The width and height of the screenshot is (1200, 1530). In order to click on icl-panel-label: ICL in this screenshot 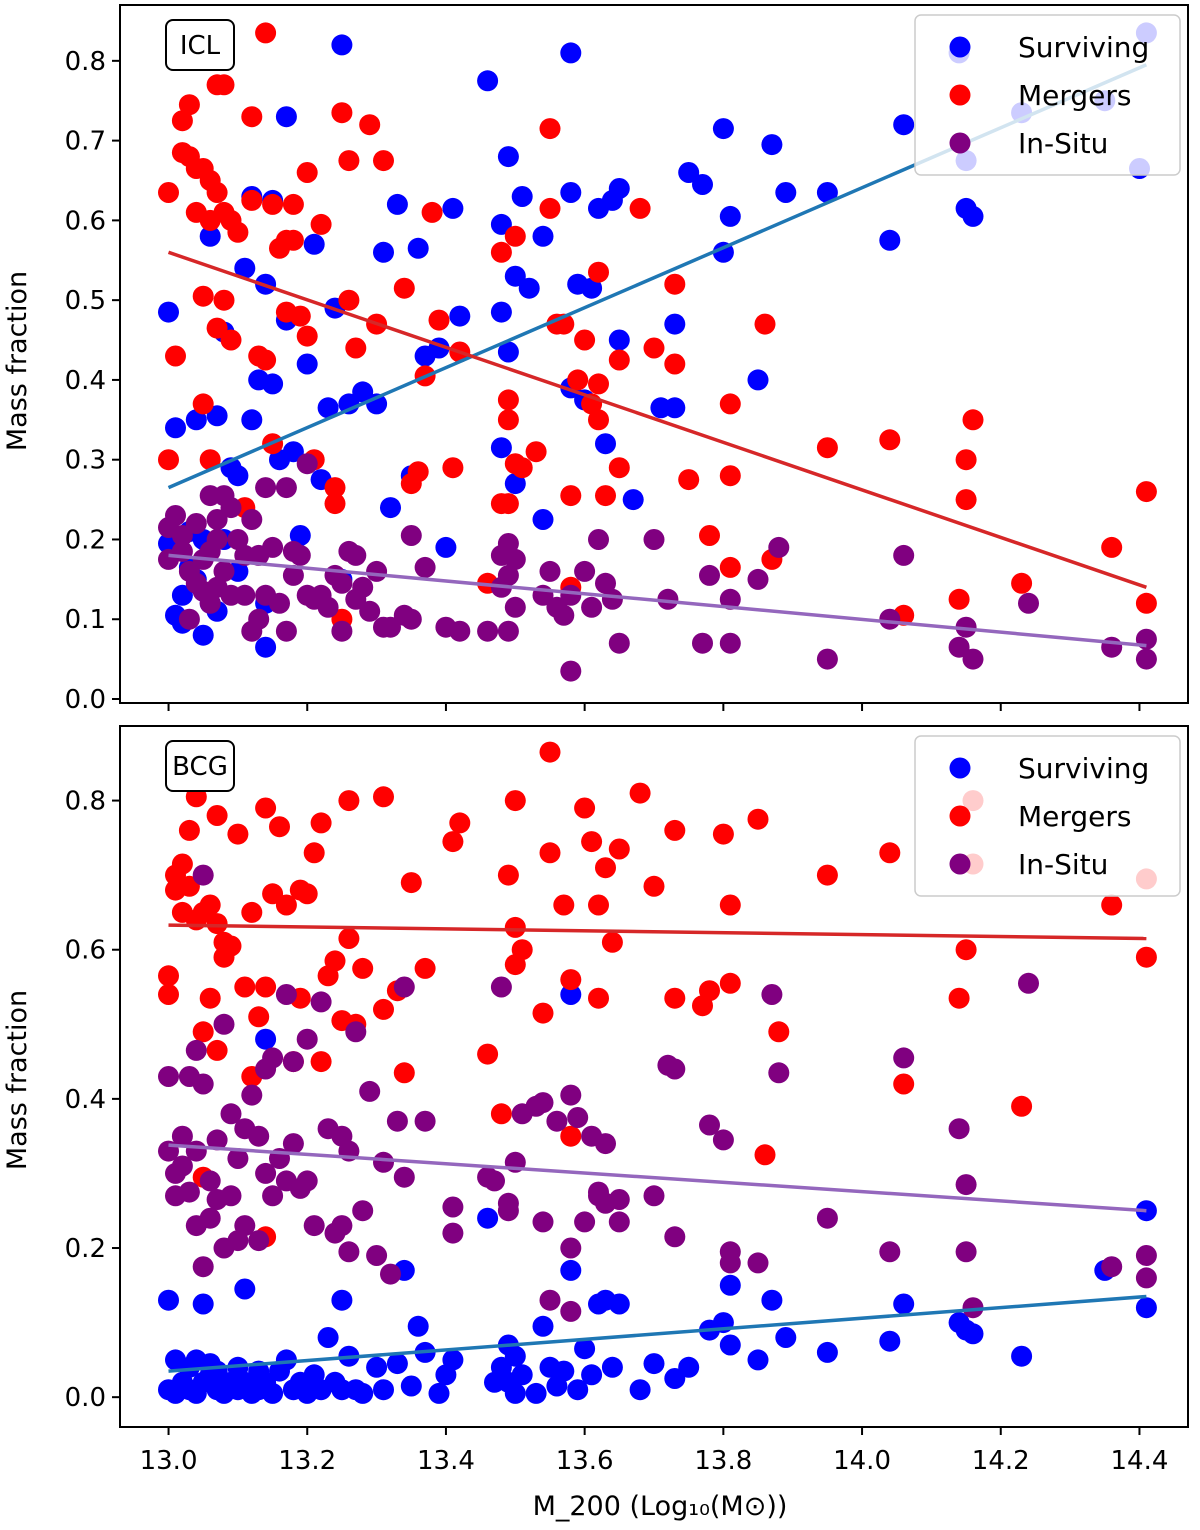, I will do `click(200, 45)`.